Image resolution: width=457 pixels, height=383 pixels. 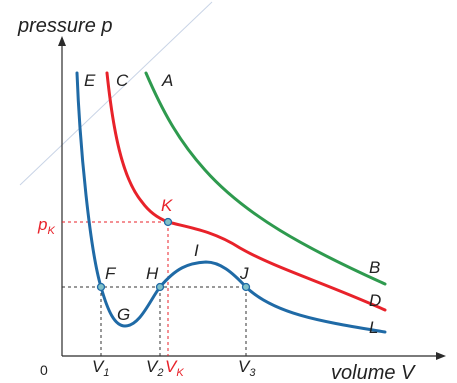 I want to click on point-label-H: H, so click(x=152, y=273).